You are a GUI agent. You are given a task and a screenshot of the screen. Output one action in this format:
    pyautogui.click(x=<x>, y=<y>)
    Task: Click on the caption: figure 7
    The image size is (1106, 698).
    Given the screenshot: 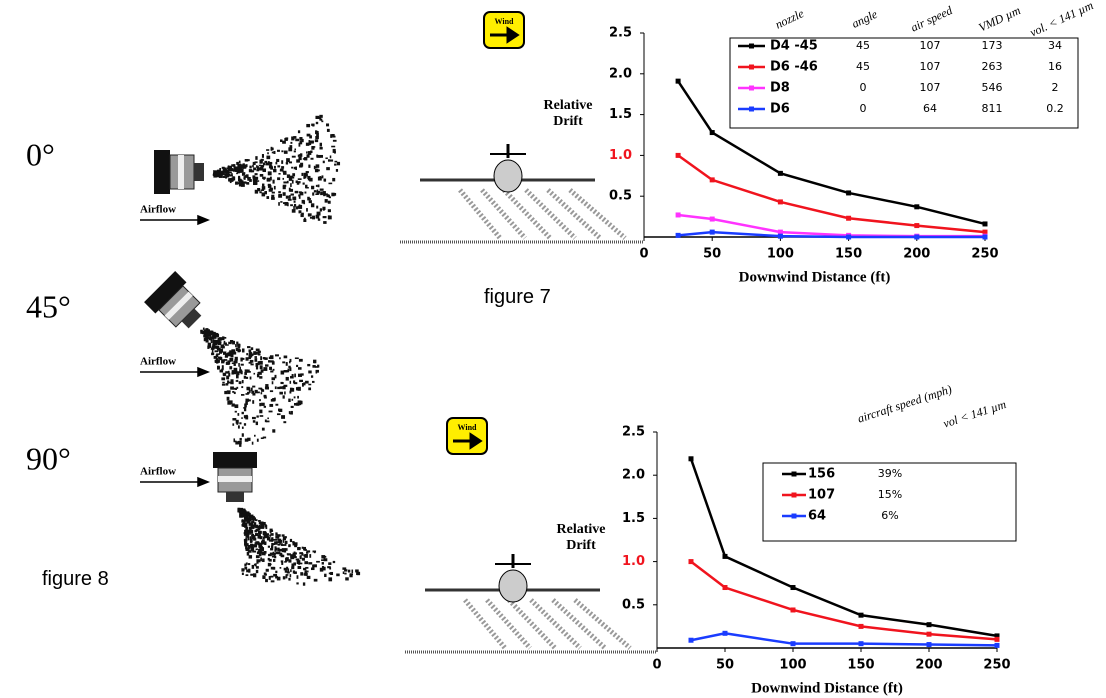 What is the action you would take?
    pyautogui.click(x=517, y=297)
    